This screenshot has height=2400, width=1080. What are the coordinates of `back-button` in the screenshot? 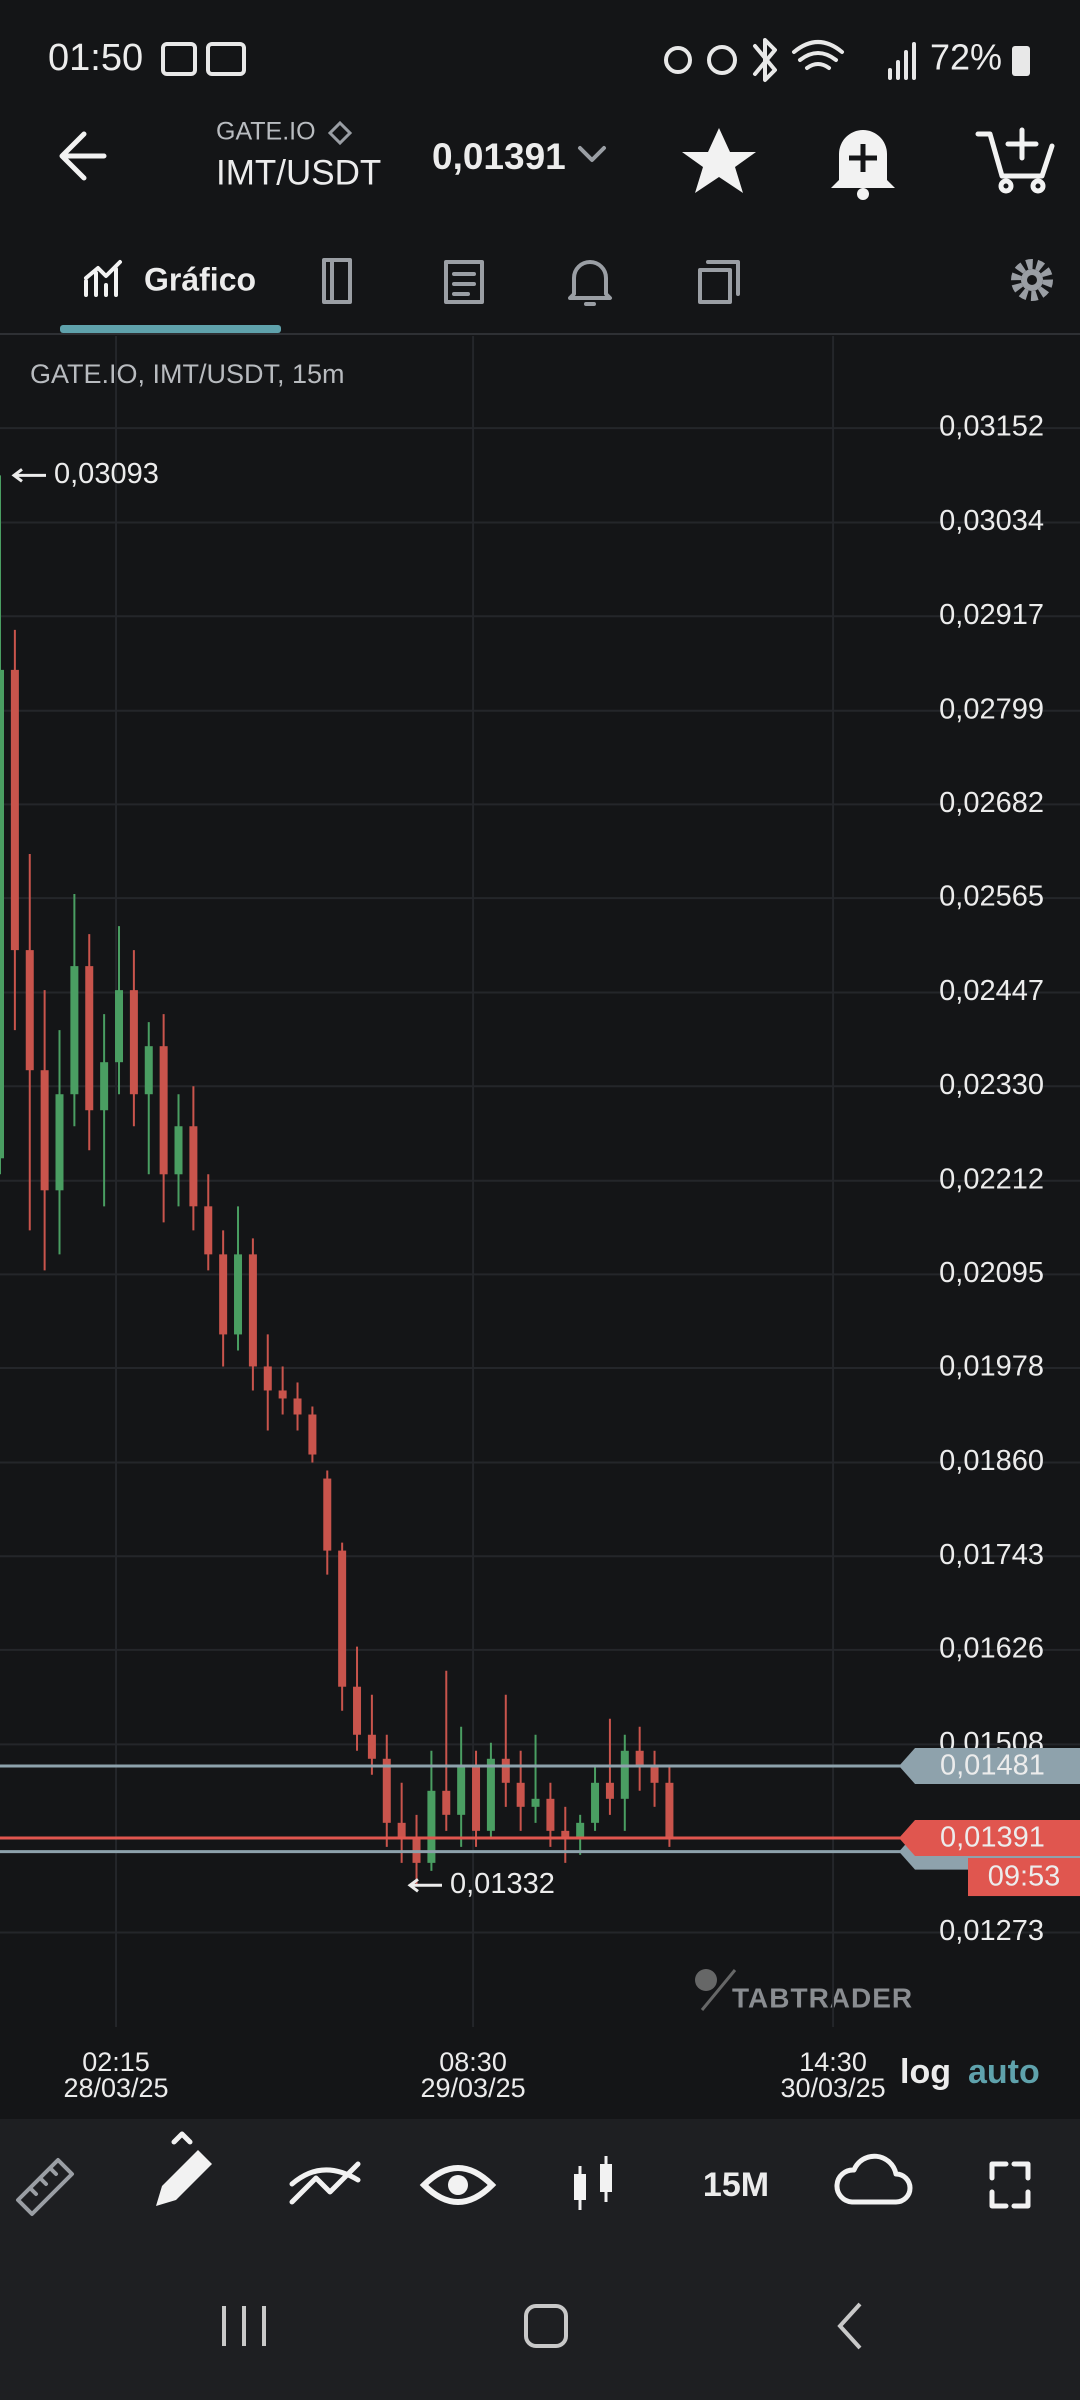 It's located at (83, 156).